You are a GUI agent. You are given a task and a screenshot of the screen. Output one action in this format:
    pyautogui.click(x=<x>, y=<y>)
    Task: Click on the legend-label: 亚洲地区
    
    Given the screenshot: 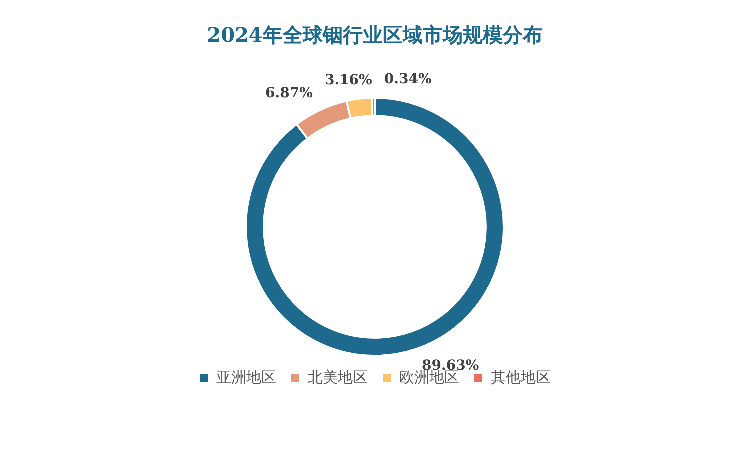 What is the action you would take?
    pyautogui.click(x=246, y=377)
    